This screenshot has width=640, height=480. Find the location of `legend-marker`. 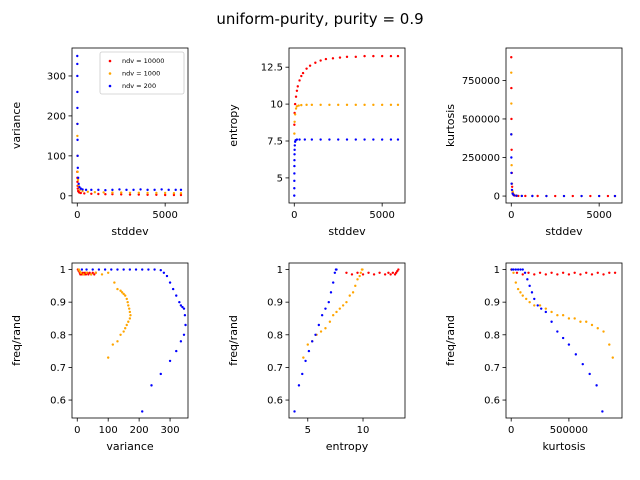

legend-marker is located at coordinates (110, 73).